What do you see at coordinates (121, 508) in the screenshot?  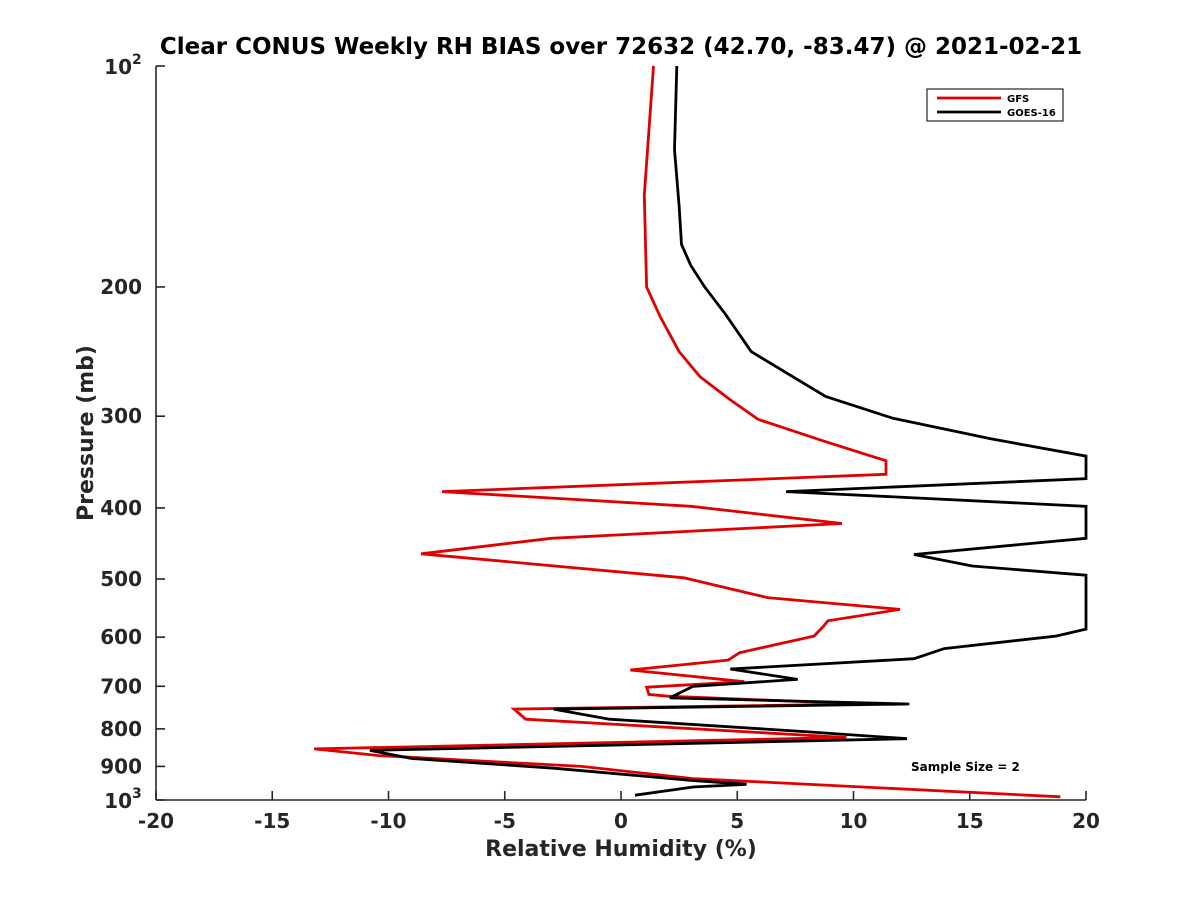 I see `y-tick-label: 400` at bounding box center [121, 508].